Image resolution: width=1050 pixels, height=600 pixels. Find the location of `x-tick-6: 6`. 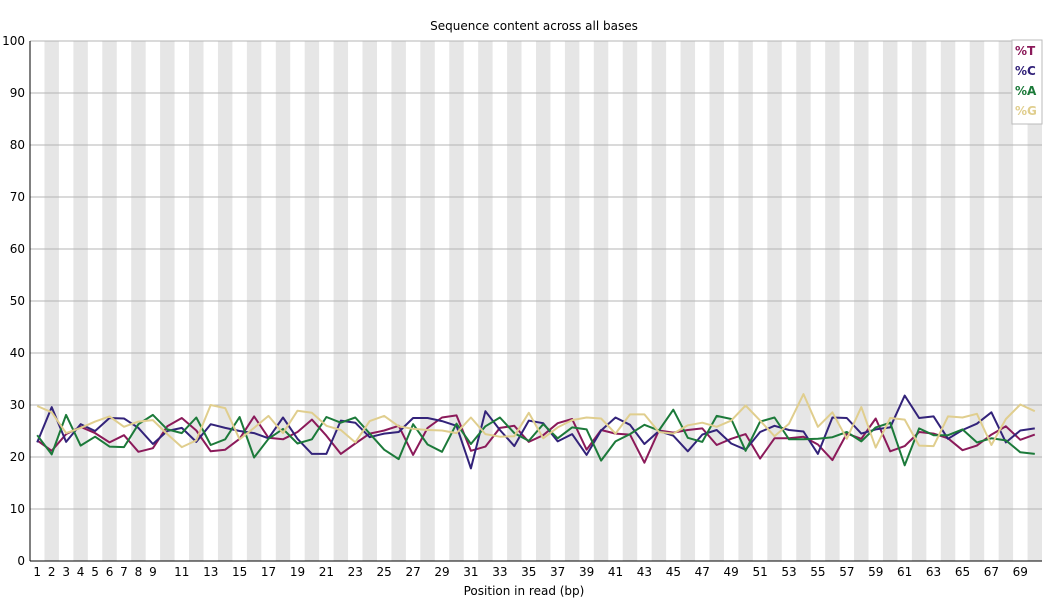

x-tick-6: 6 is located at coordinates (110, 572).